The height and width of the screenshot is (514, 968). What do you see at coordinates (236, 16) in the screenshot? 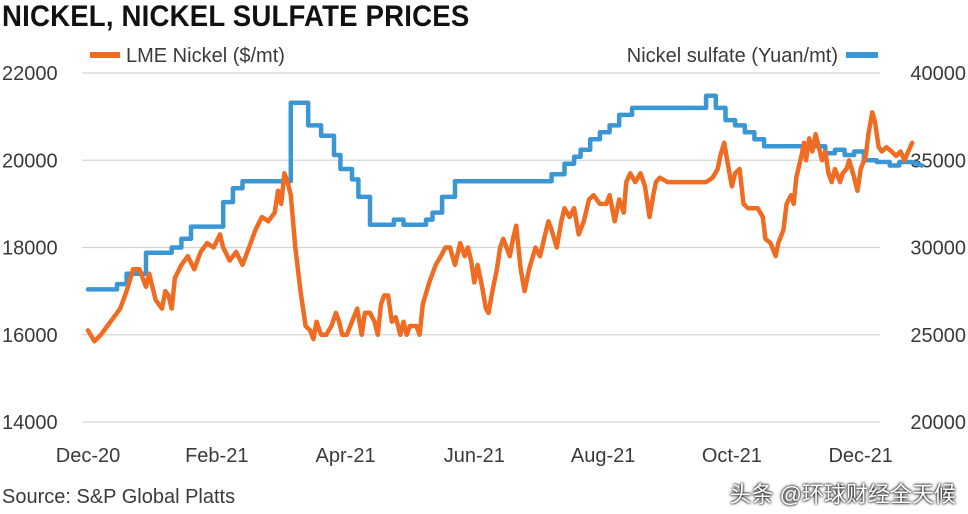
I see `chart-title: NICKEL, NICKEL SULFATE PRICES` at bounding box center [236, 16].